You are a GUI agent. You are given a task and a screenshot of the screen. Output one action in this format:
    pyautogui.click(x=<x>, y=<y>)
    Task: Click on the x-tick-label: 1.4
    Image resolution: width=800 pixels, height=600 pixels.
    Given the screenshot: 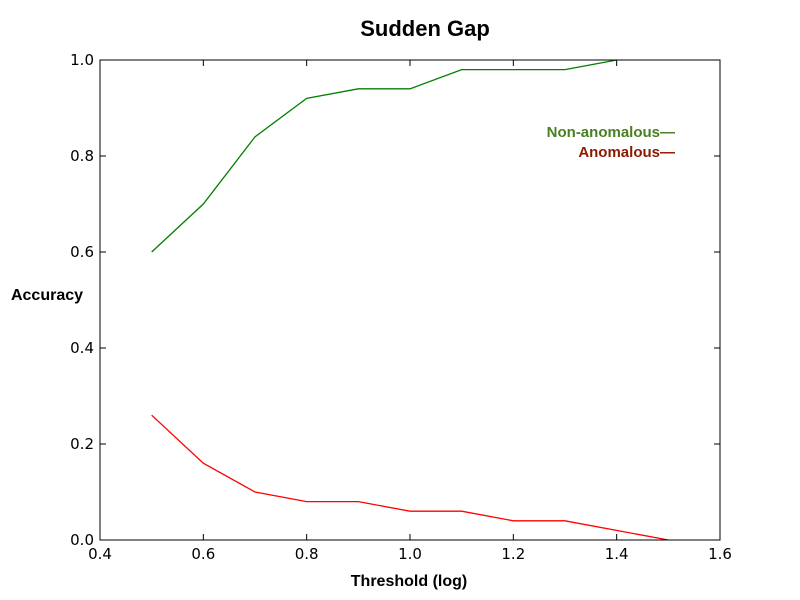 What is the action you would take?
    pyautogui.click(x=617, y=554)
    